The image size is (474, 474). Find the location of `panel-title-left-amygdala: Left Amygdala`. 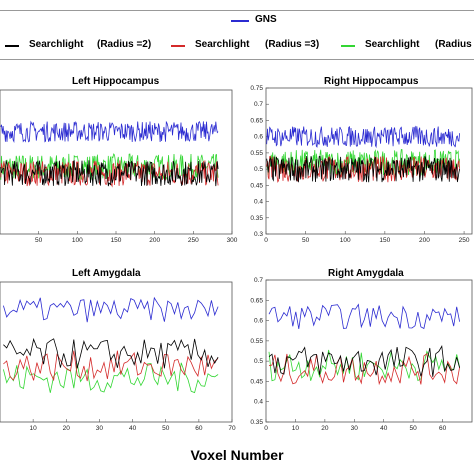

panel-title-left-amygdala: Left Amygdala is located at coordinates (106, 273).